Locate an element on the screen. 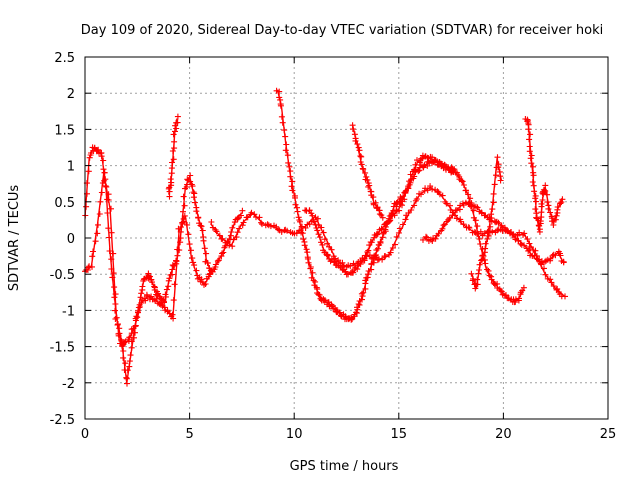 The width and height of the screenshot is (640, 480). x-tick-label: 5 is located at coordinates (189, 434).